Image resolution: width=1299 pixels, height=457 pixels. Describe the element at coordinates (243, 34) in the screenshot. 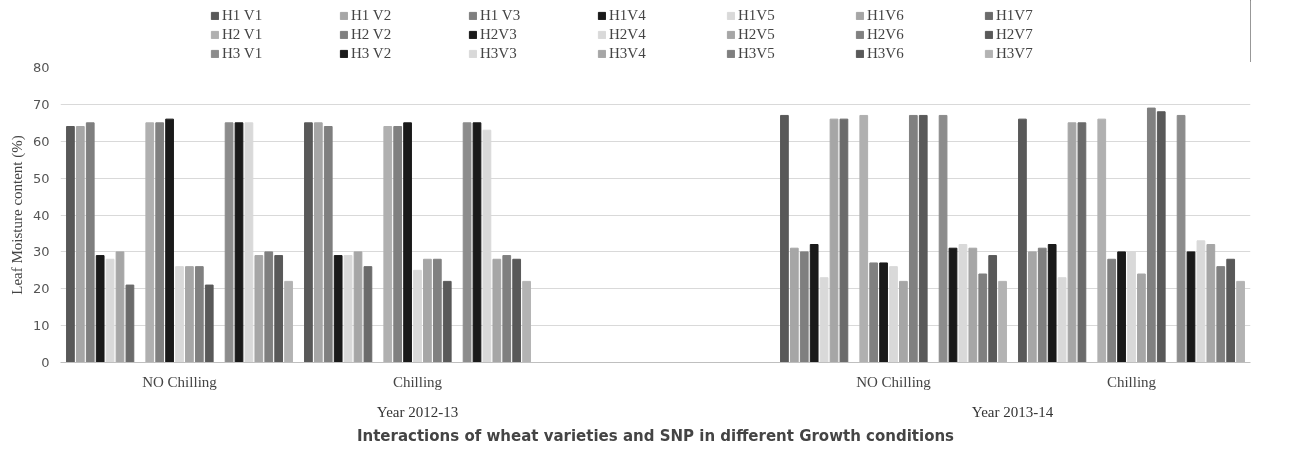

I see `legend-label: H2 V1` at that location.